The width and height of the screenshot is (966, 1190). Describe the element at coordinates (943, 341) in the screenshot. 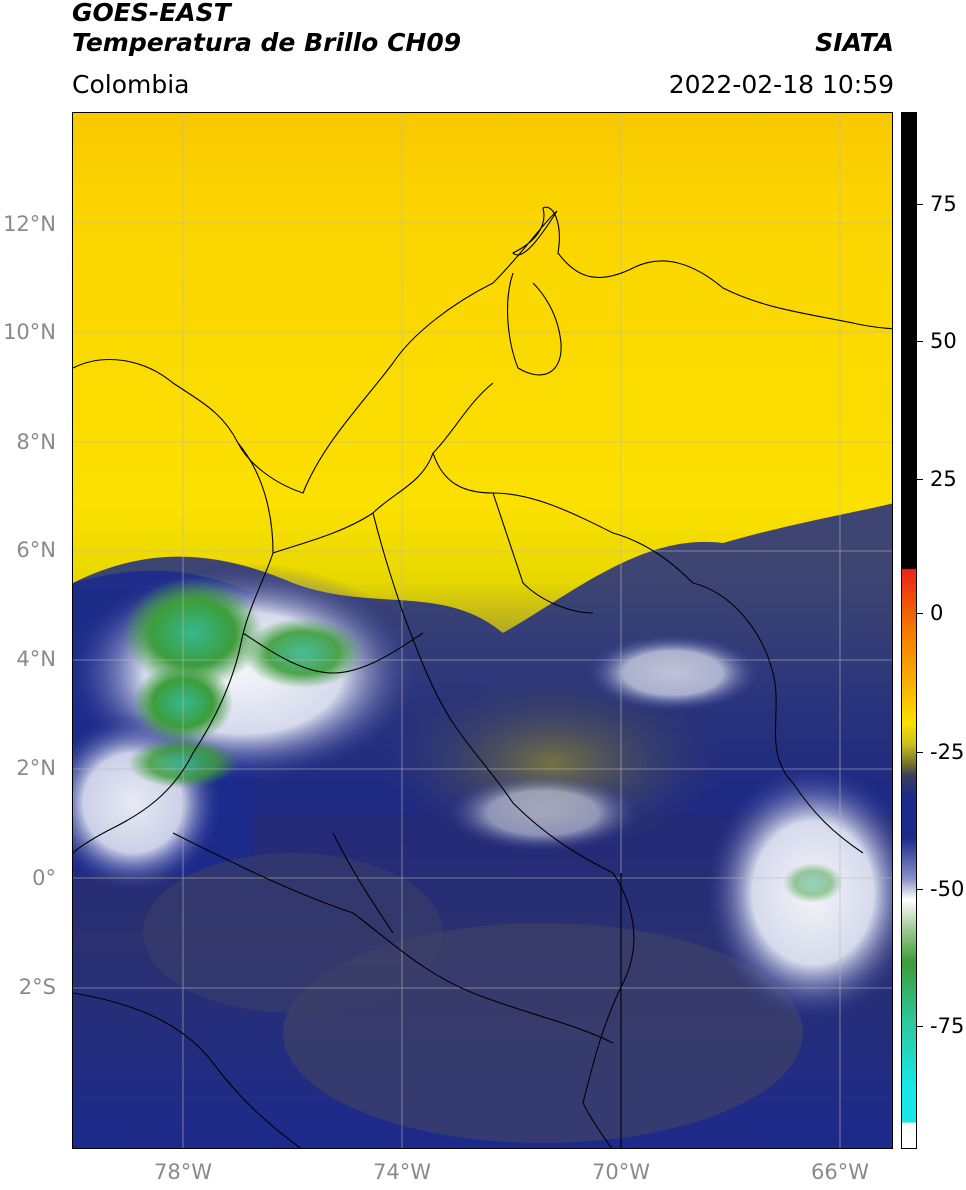

I see `colorbar-label: 50` at that location.